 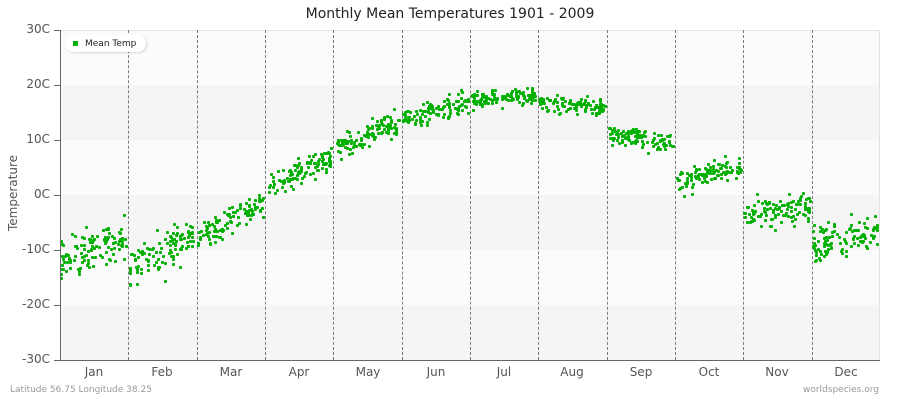 What do you see at coordinates (840, 390) in the screenshot?
I see `source-link: worldspecies.org` at bounding box center [840, 390].